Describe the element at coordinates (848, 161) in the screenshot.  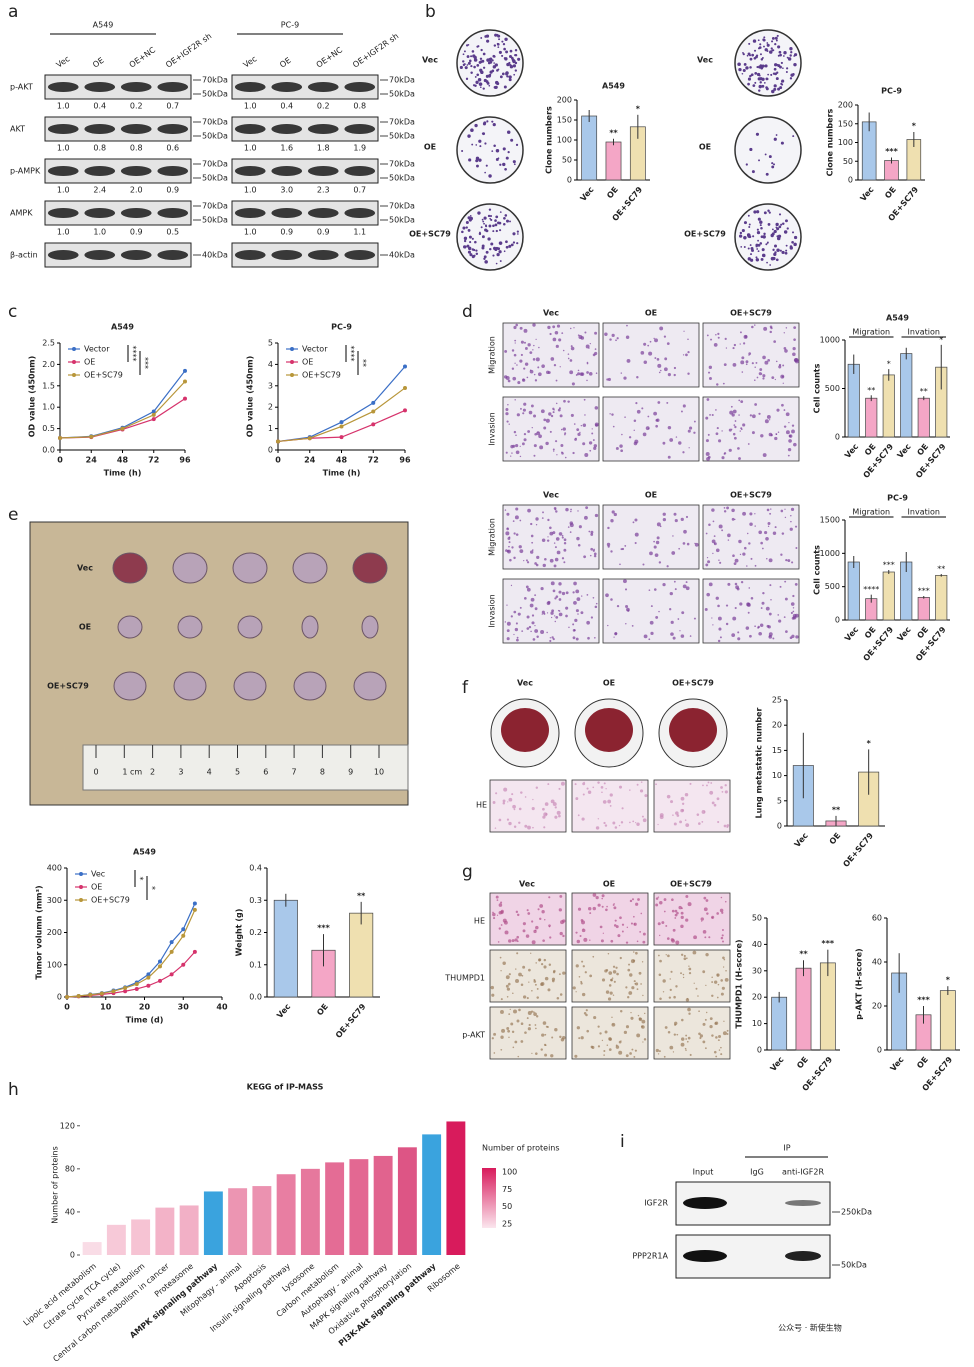
I see `y-tick-label: 50` at that location.